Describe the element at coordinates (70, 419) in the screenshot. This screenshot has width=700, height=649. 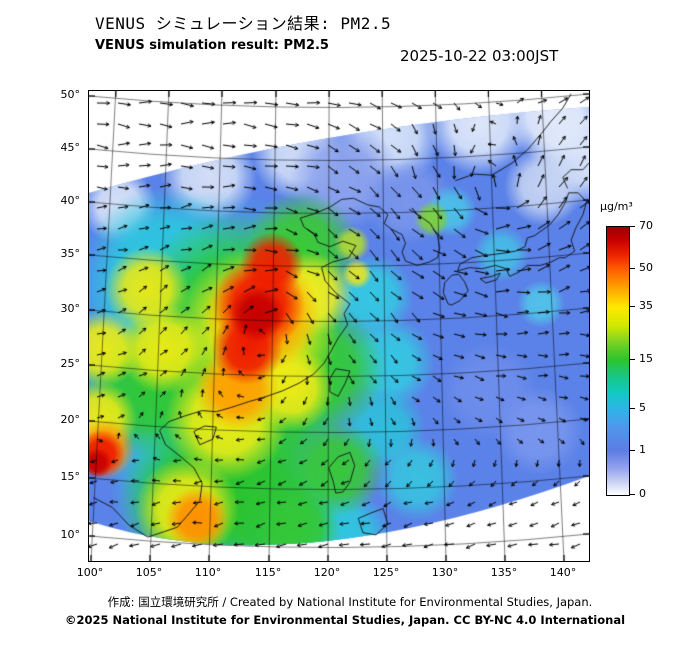
I see `lat-tick-label: 20°` at that location.